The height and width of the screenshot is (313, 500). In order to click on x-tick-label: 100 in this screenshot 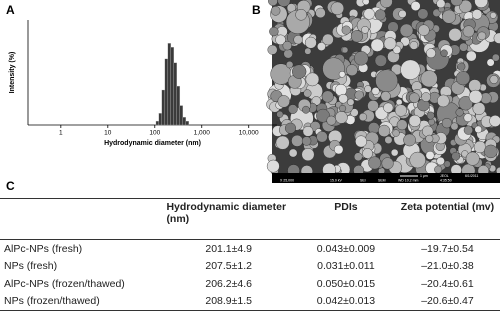, I will do `click(154, 133)`.